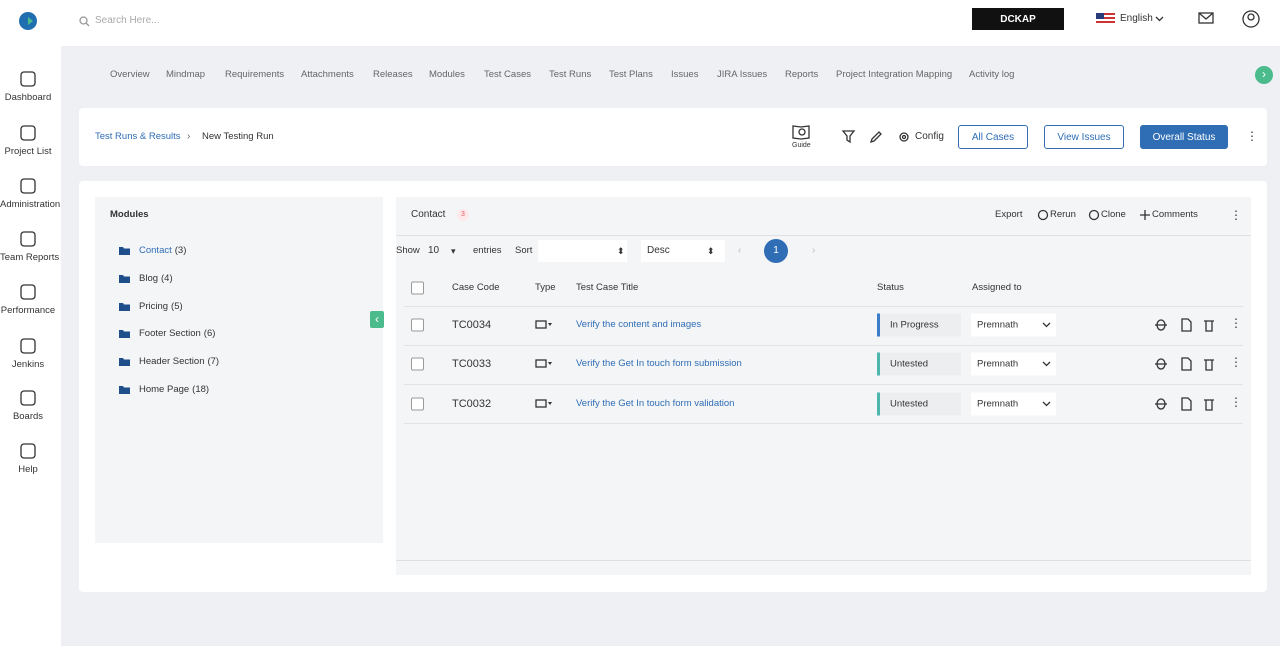 The image size is (1280, 646). What do you see at coordinates (814, 250) in the screenshot?
I see `next-page: ›` at bounding box center [814, 250].